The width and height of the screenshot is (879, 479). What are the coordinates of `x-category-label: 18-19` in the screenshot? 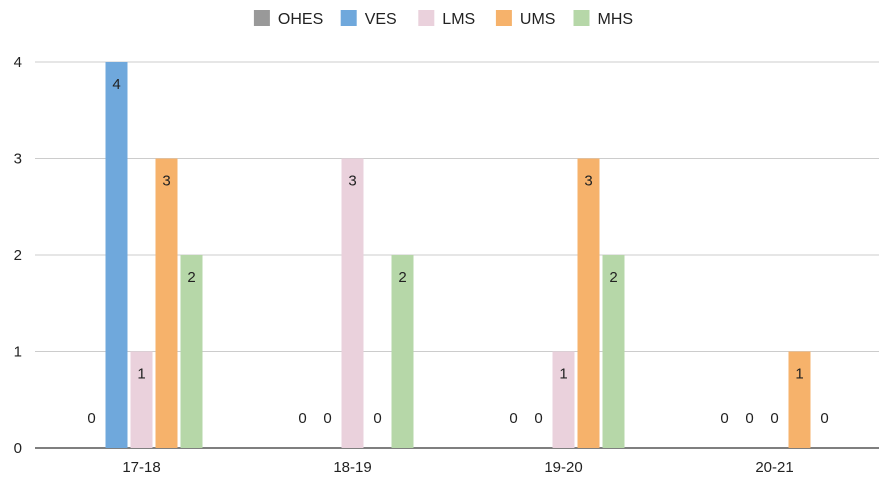 It's located at (352, 467).